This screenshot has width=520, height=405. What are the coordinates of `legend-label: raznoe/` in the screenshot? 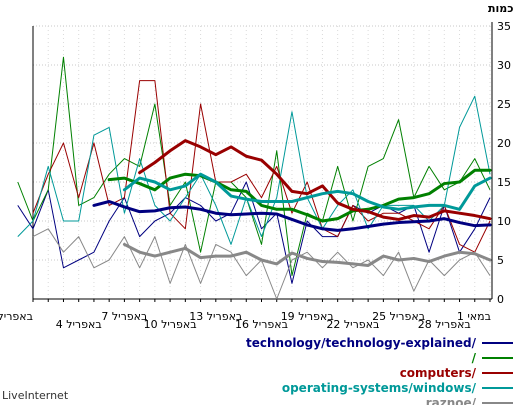 It's located at (451, 400).